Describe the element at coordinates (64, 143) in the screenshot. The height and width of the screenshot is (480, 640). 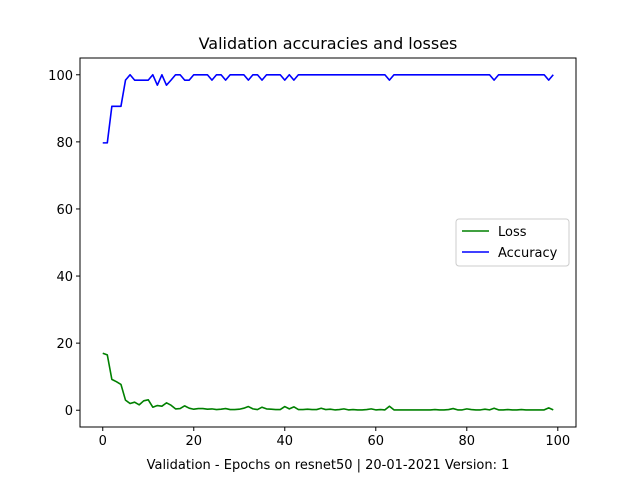
I see `y-tick-label: 80` at that location.